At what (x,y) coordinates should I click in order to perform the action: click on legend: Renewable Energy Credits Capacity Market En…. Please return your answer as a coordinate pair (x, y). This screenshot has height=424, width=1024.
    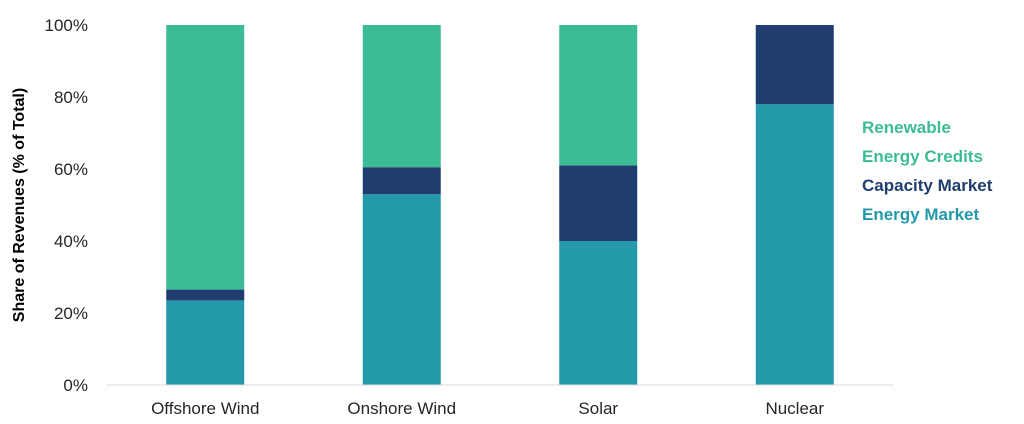
    Looking at the image, I should click on (927, 171).